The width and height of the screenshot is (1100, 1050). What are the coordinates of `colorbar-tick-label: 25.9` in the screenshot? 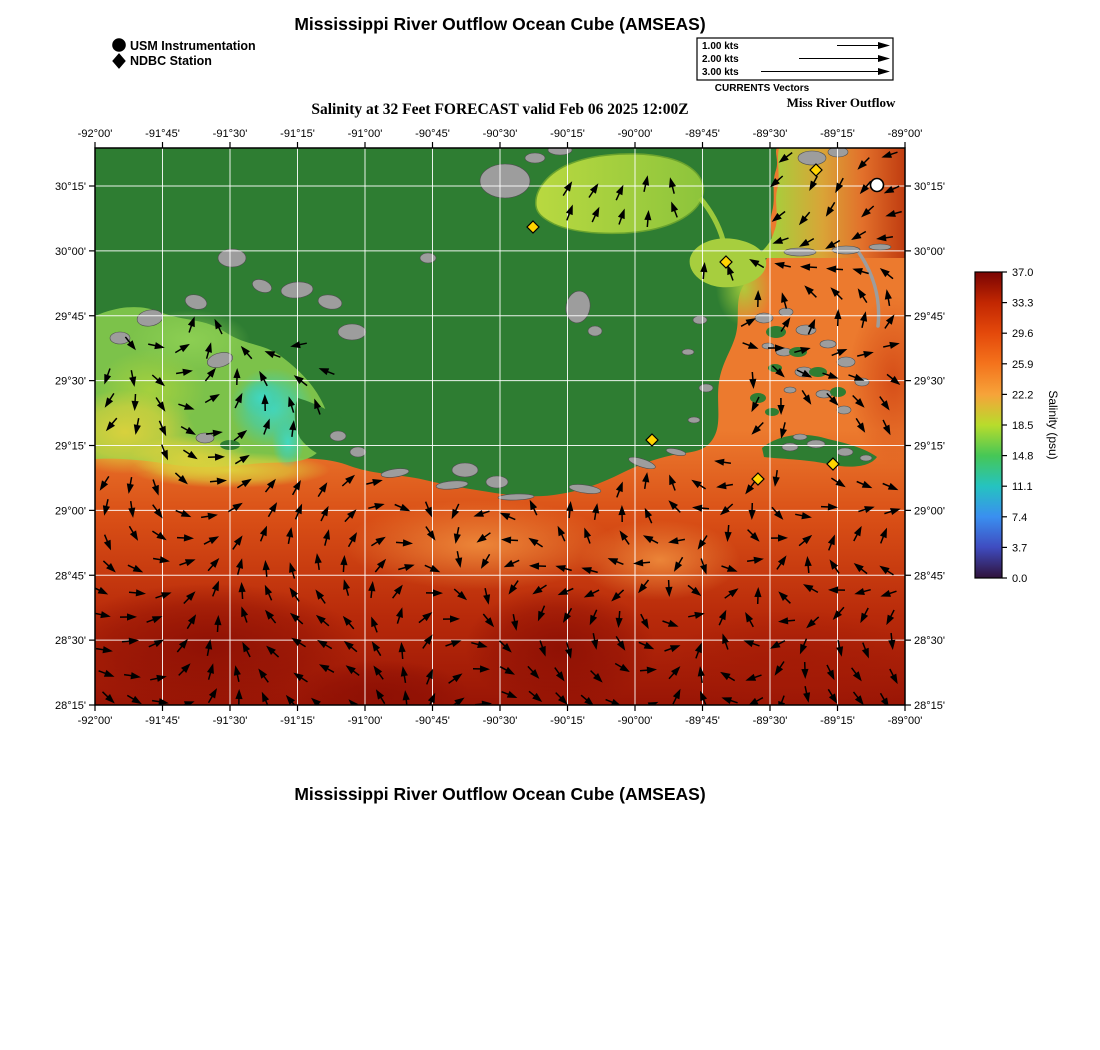 It's located at (1022, 365).